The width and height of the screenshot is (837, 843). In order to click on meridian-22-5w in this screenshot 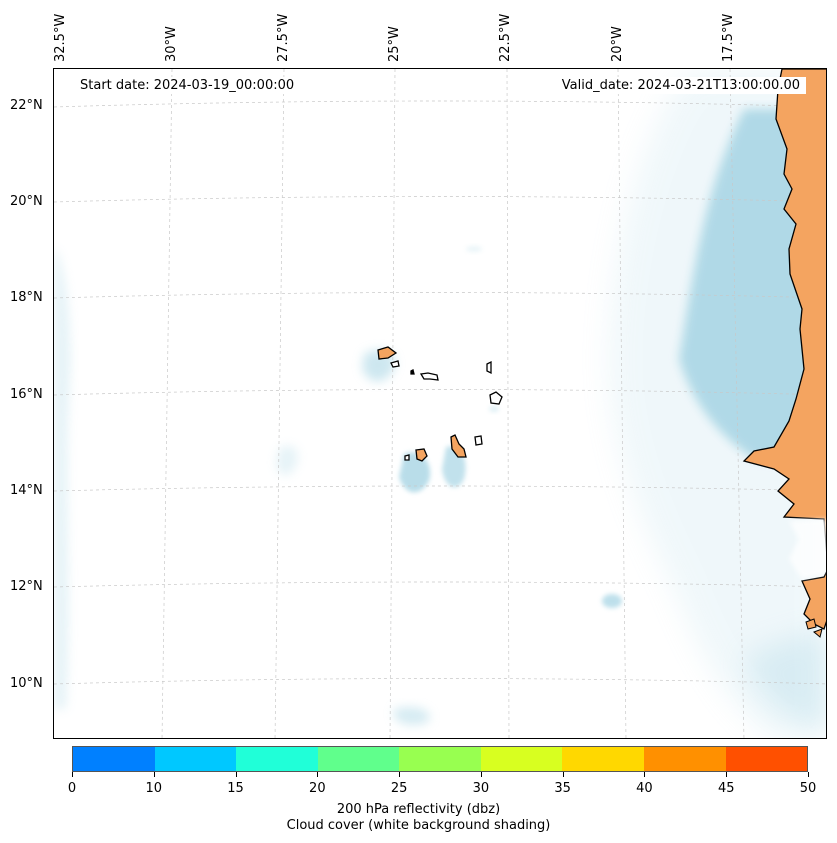, I will do `click(508, 403)`.